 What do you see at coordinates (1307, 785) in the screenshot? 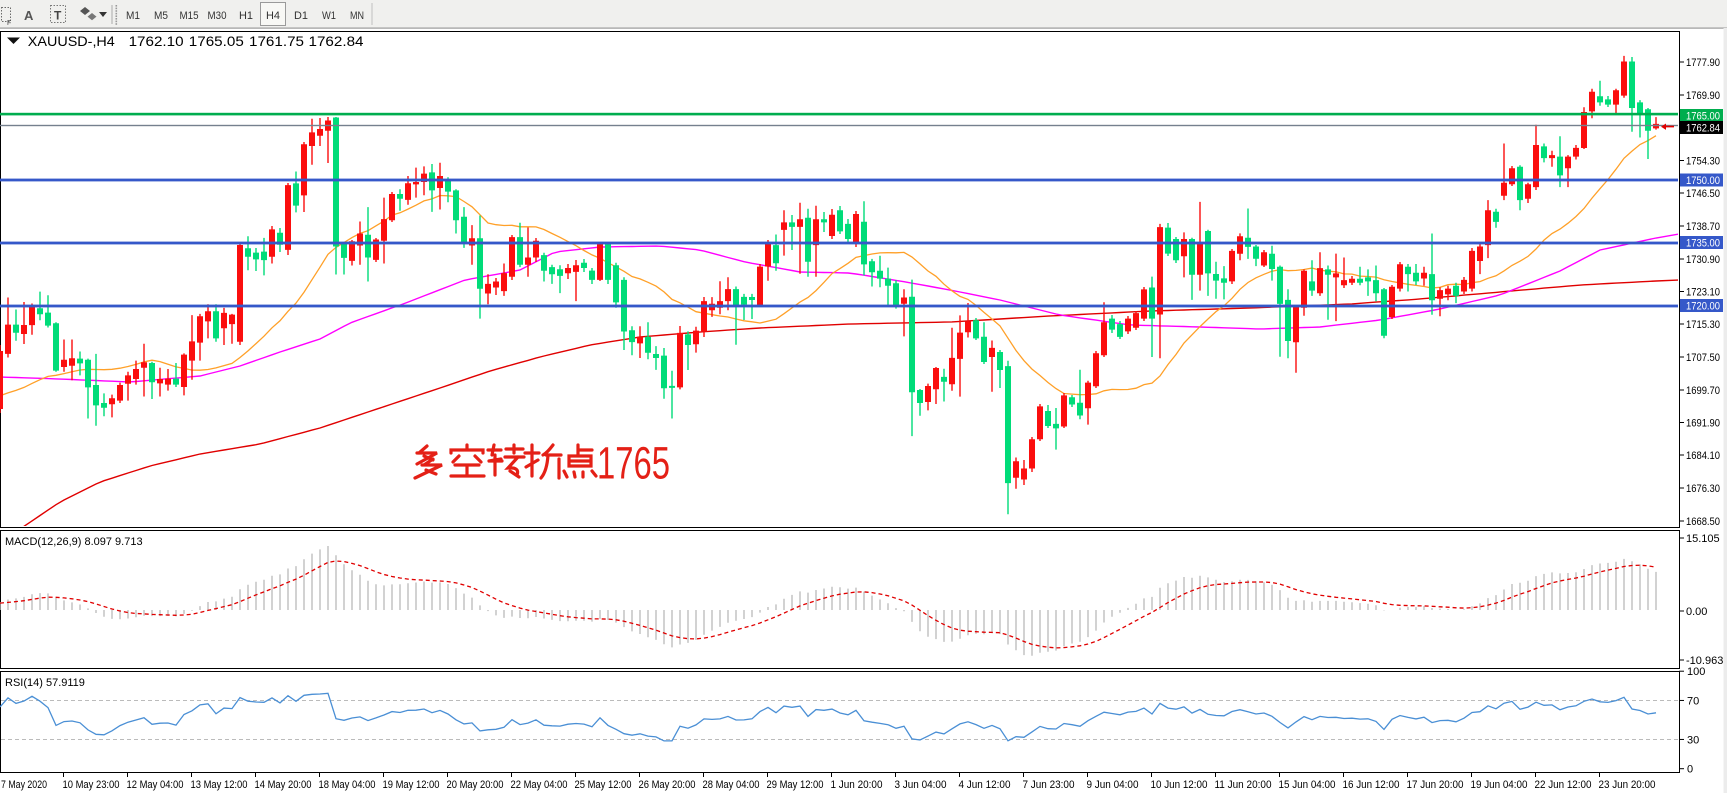
I see `svg-text: 15 Jun 04:00` at bounding box center [1307, 785].